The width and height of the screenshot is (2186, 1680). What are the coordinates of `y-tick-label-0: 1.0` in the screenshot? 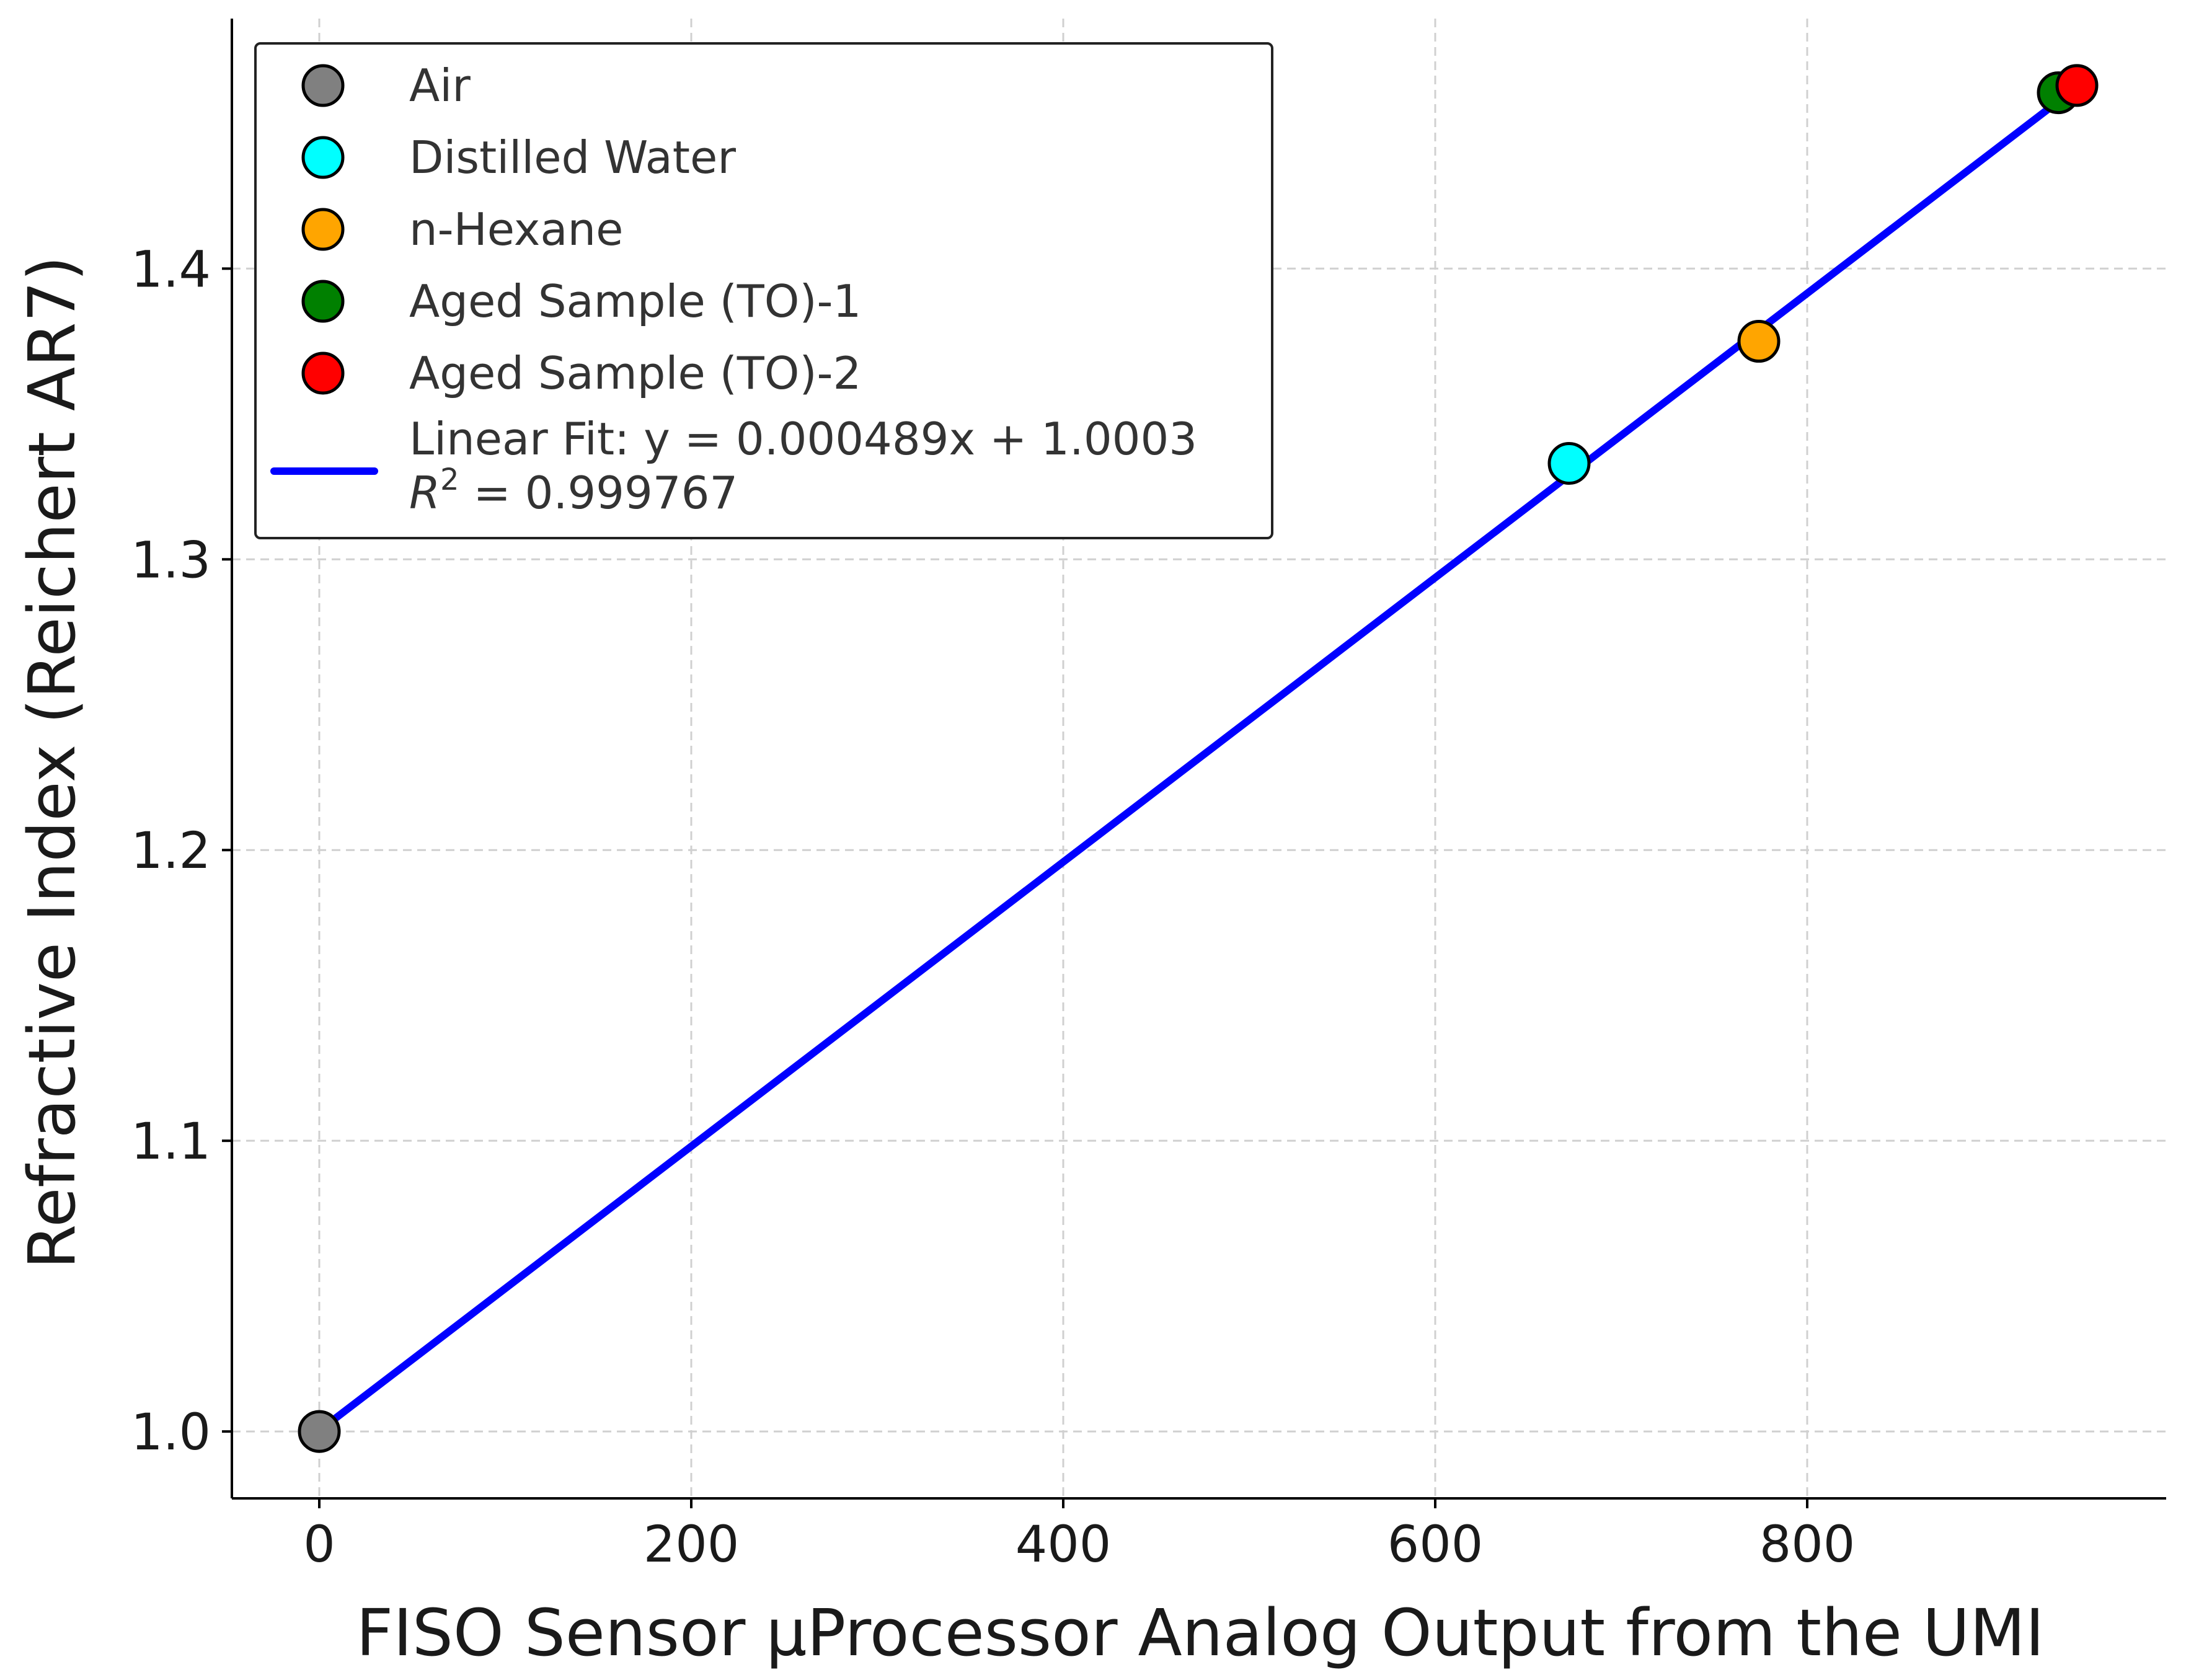 It's located at (171, 1433).